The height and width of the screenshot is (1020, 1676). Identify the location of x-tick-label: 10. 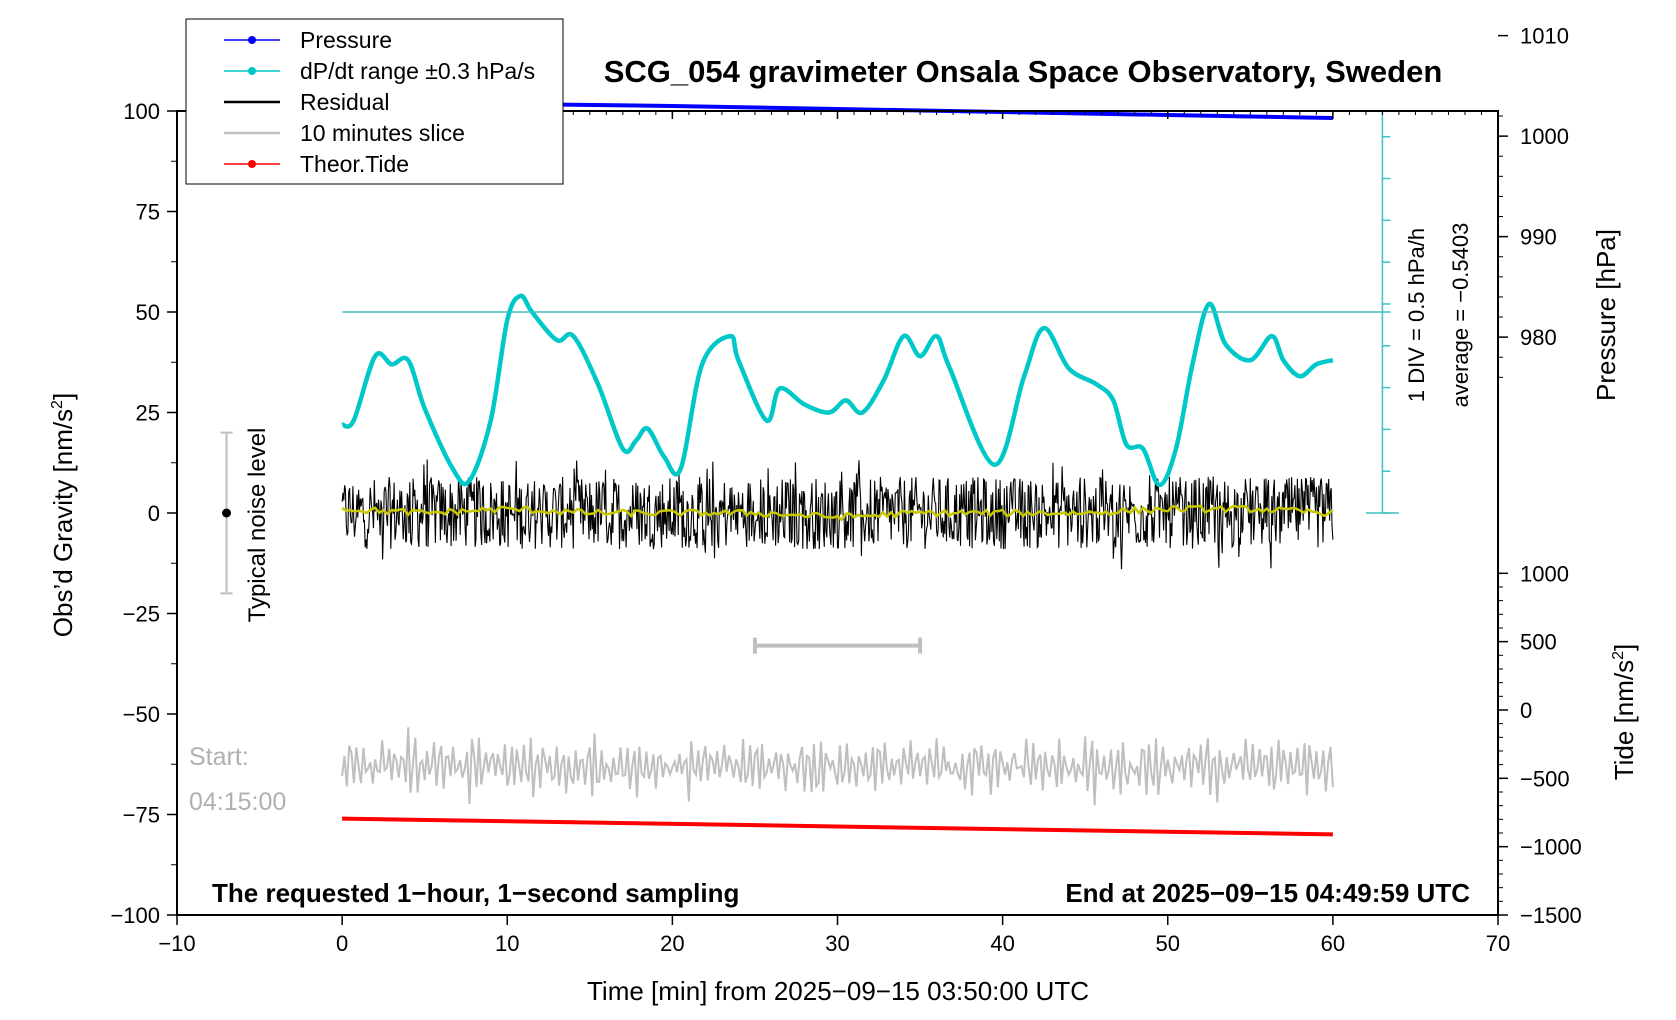
(507, 943).